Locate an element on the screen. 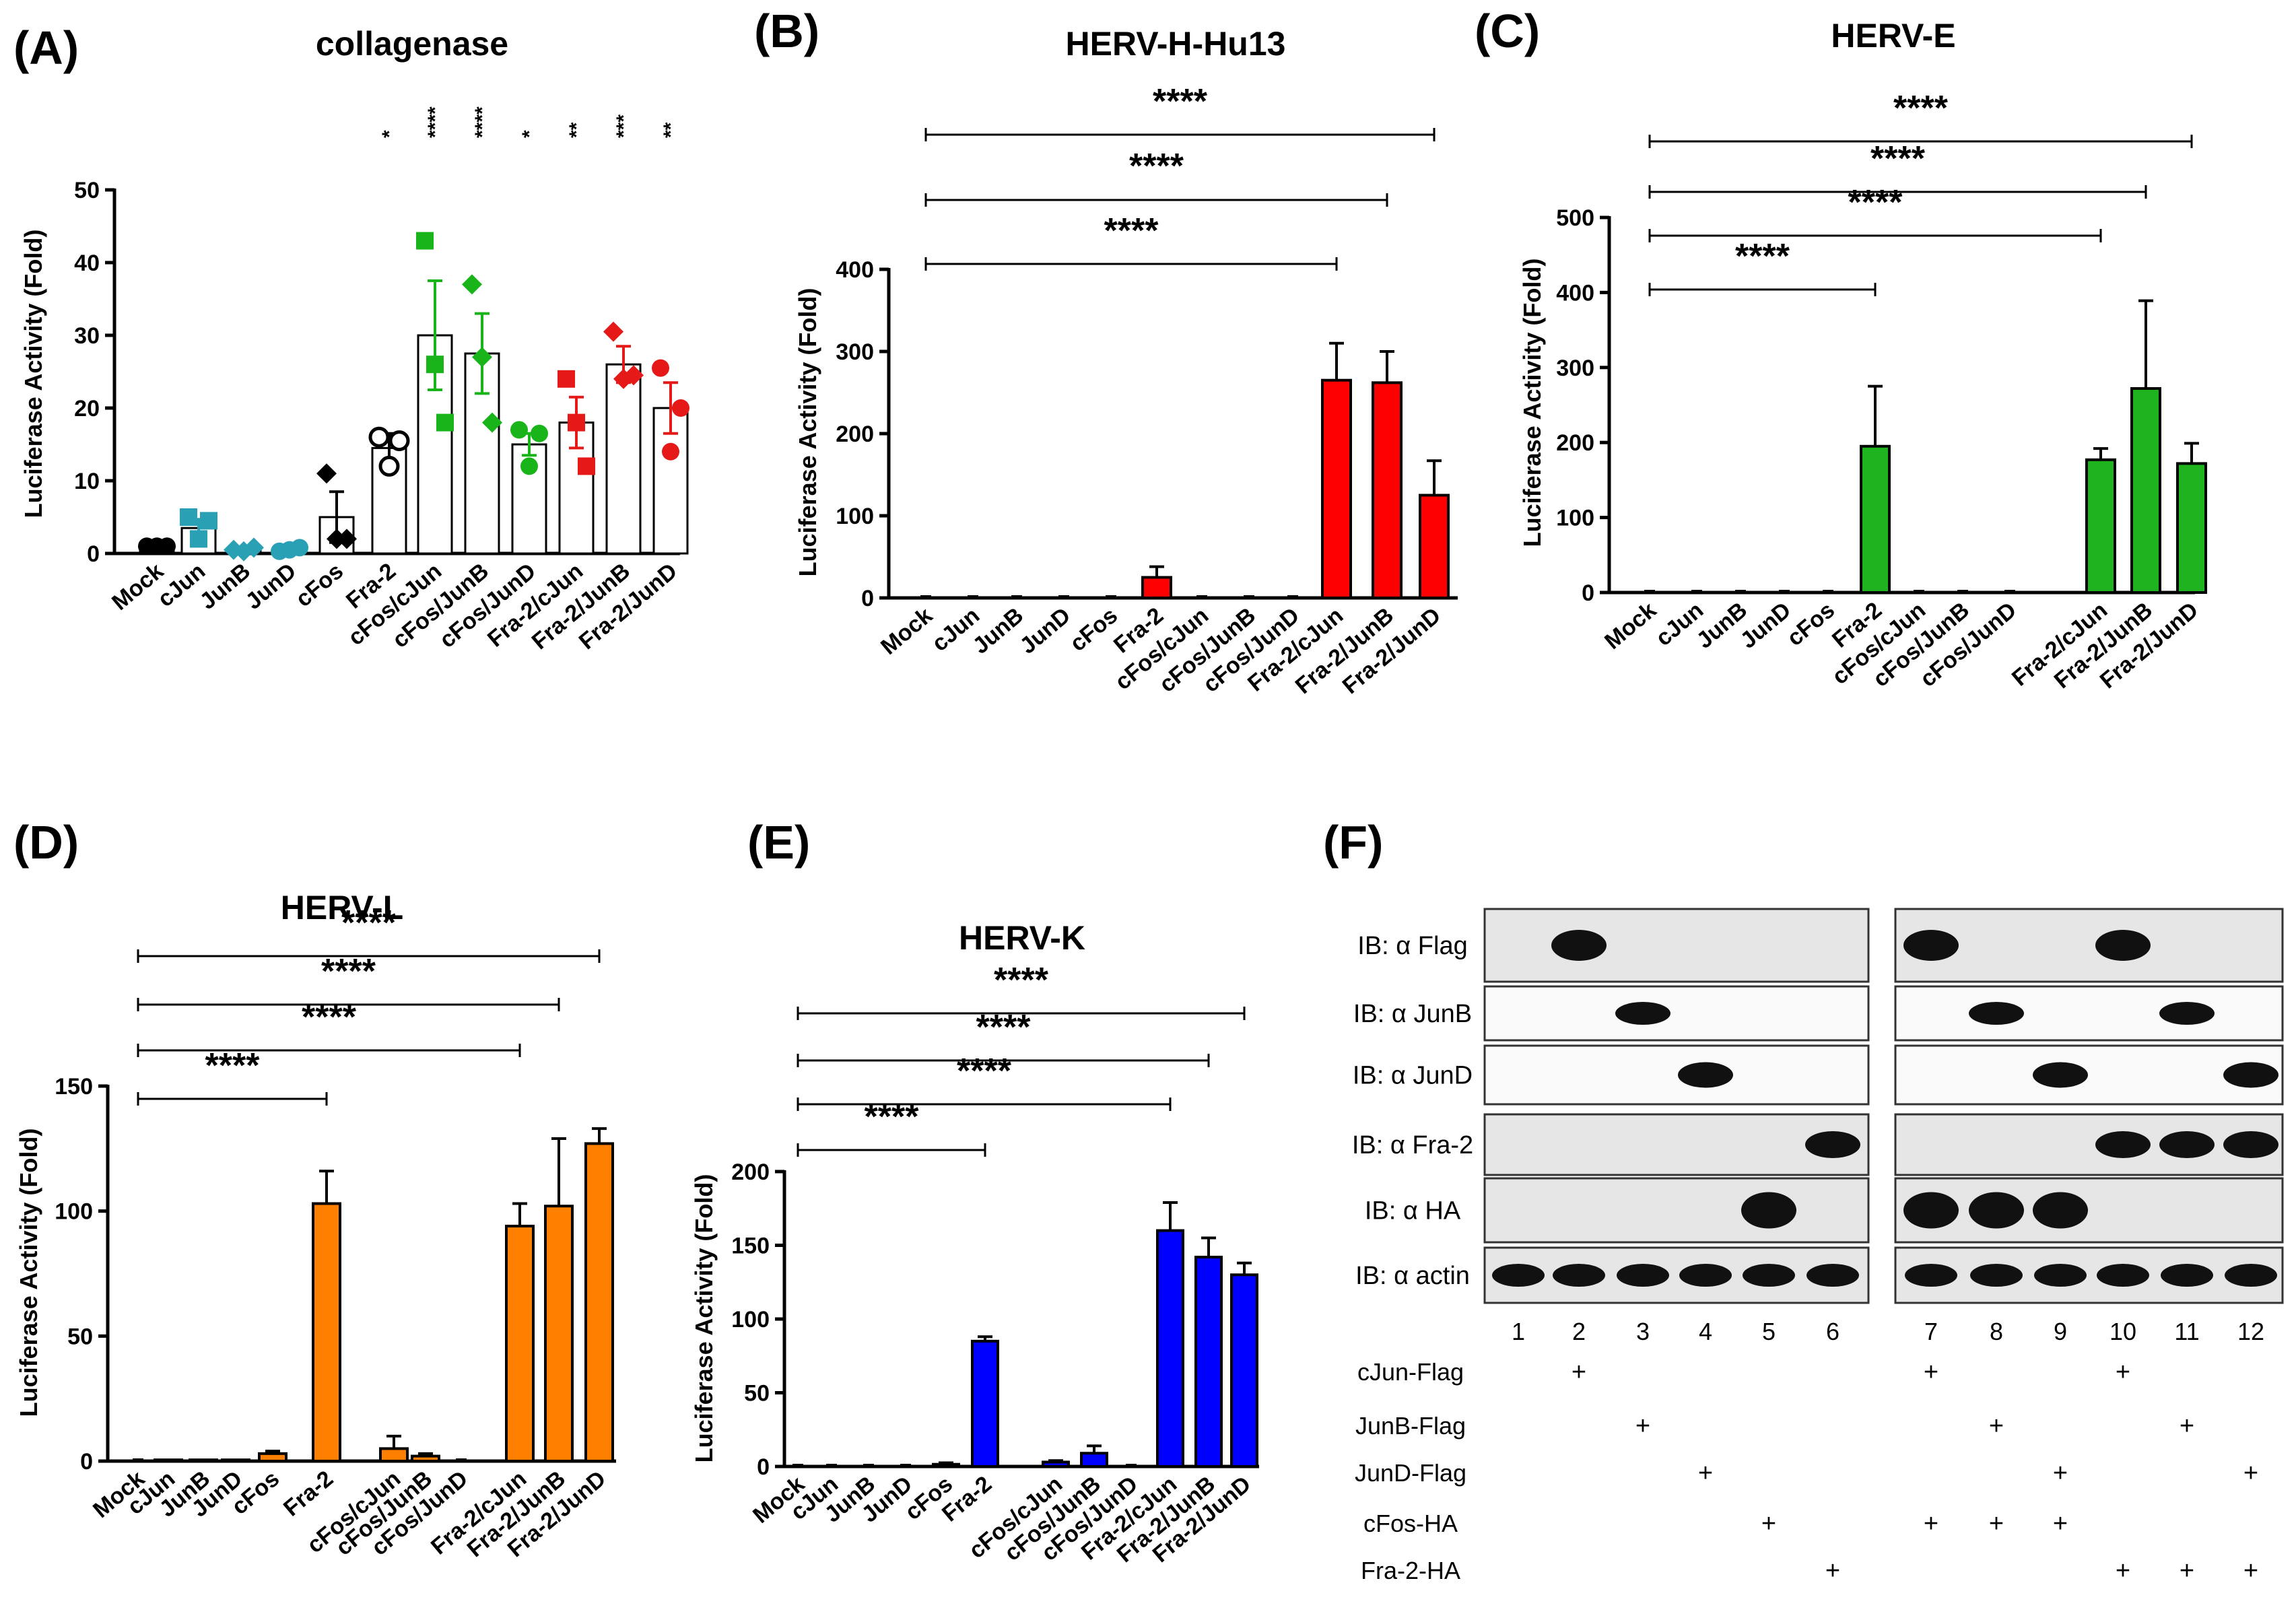 This screenshot has width=2296, height=1620. lane-number: 4 is located at coordinates (1705, 1331).